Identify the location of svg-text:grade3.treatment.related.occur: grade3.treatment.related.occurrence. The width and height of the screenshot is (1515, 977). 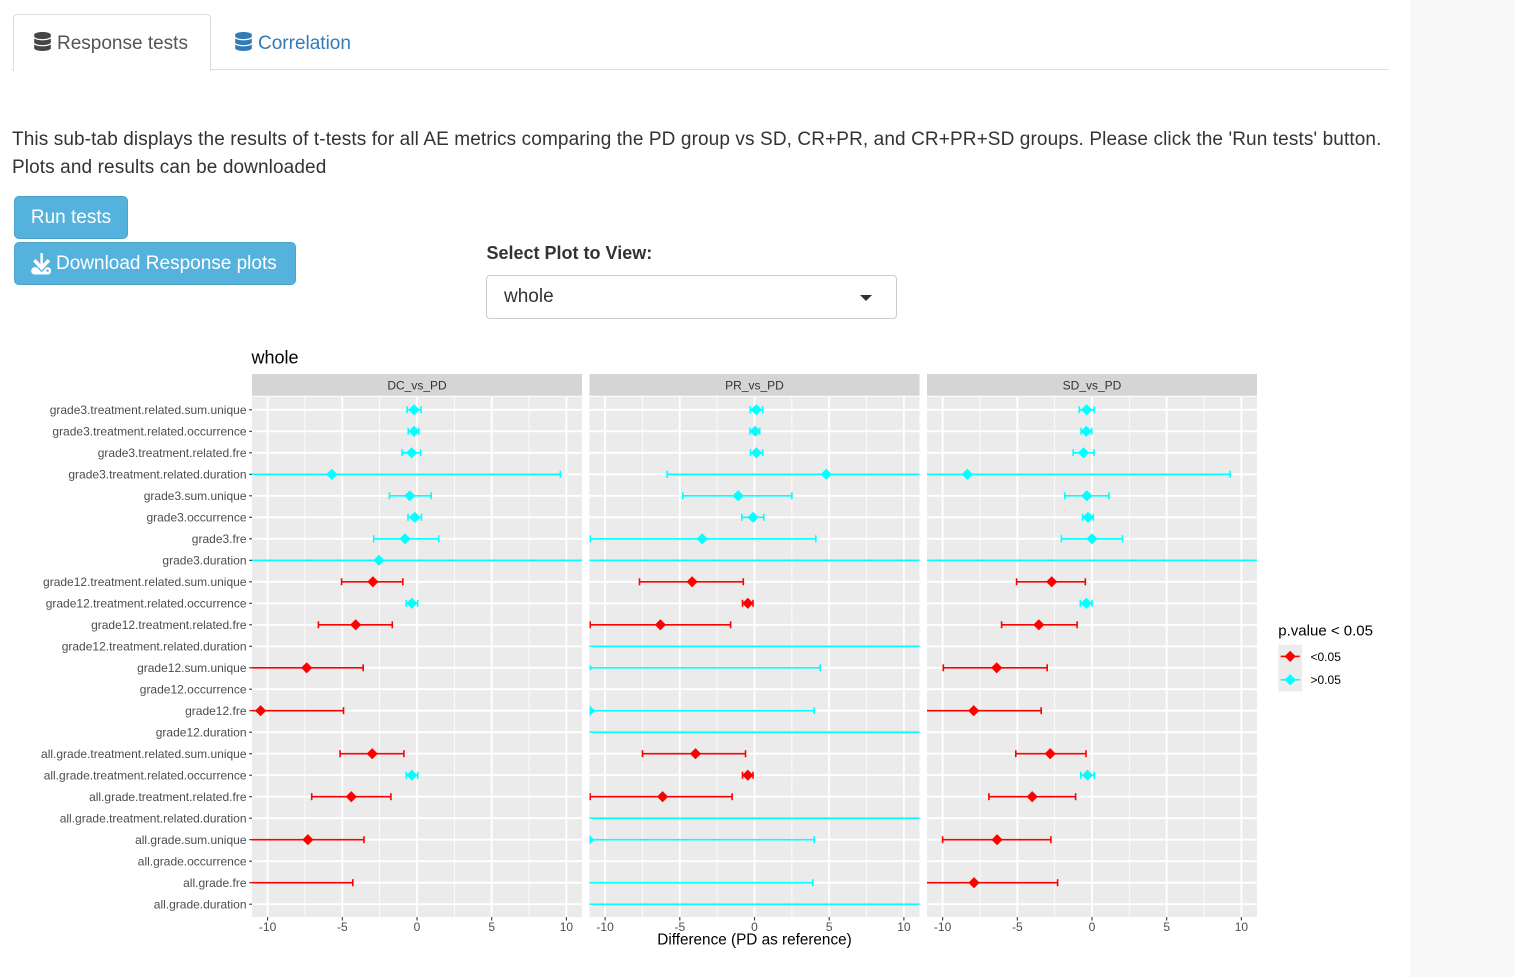
(149, 432).